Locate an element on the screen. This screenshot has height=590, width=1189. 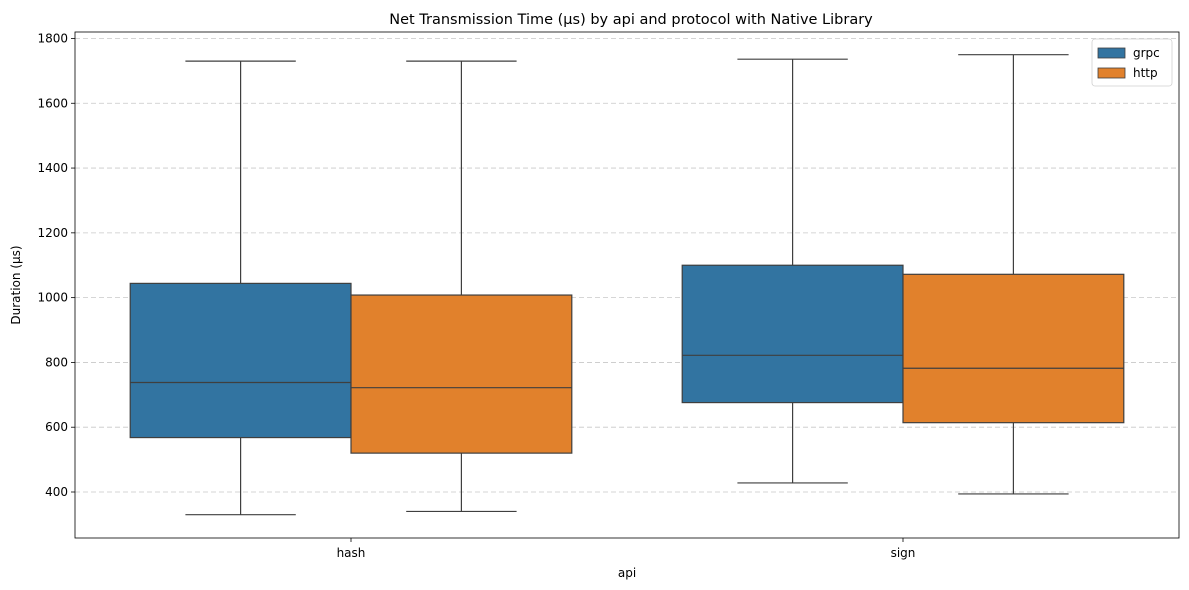
y-tick-label: 1800 is located at coordinates (52, 38).